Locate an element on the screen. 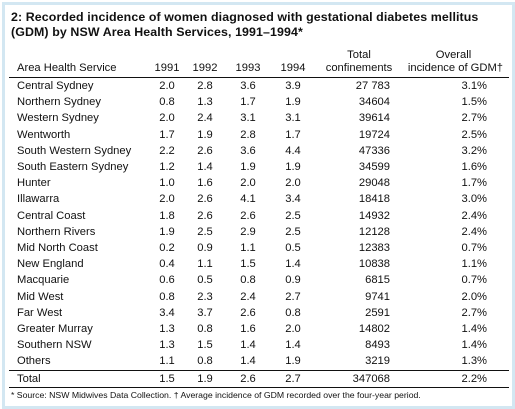 The width and height of the screenshot is (515, 409). cell-overall-incidence: 3.1% is located at coordinates (474, 86).